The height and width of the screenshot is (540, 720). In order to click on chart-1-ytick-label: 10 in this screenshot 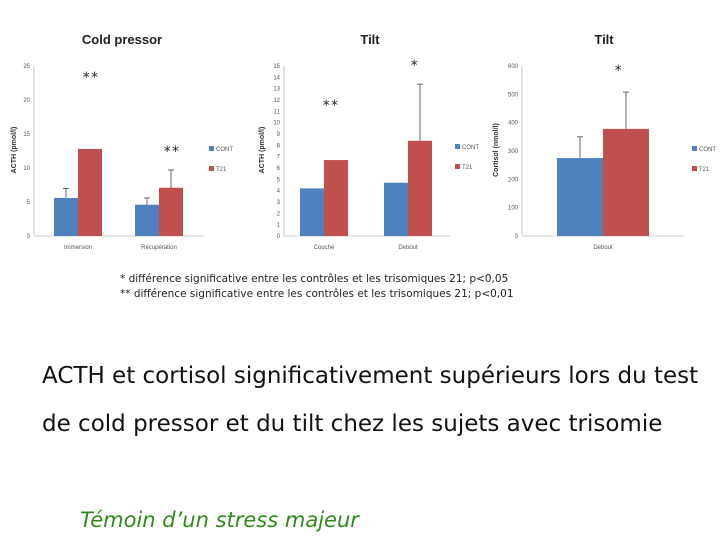, I will do `click(26, 169)`.